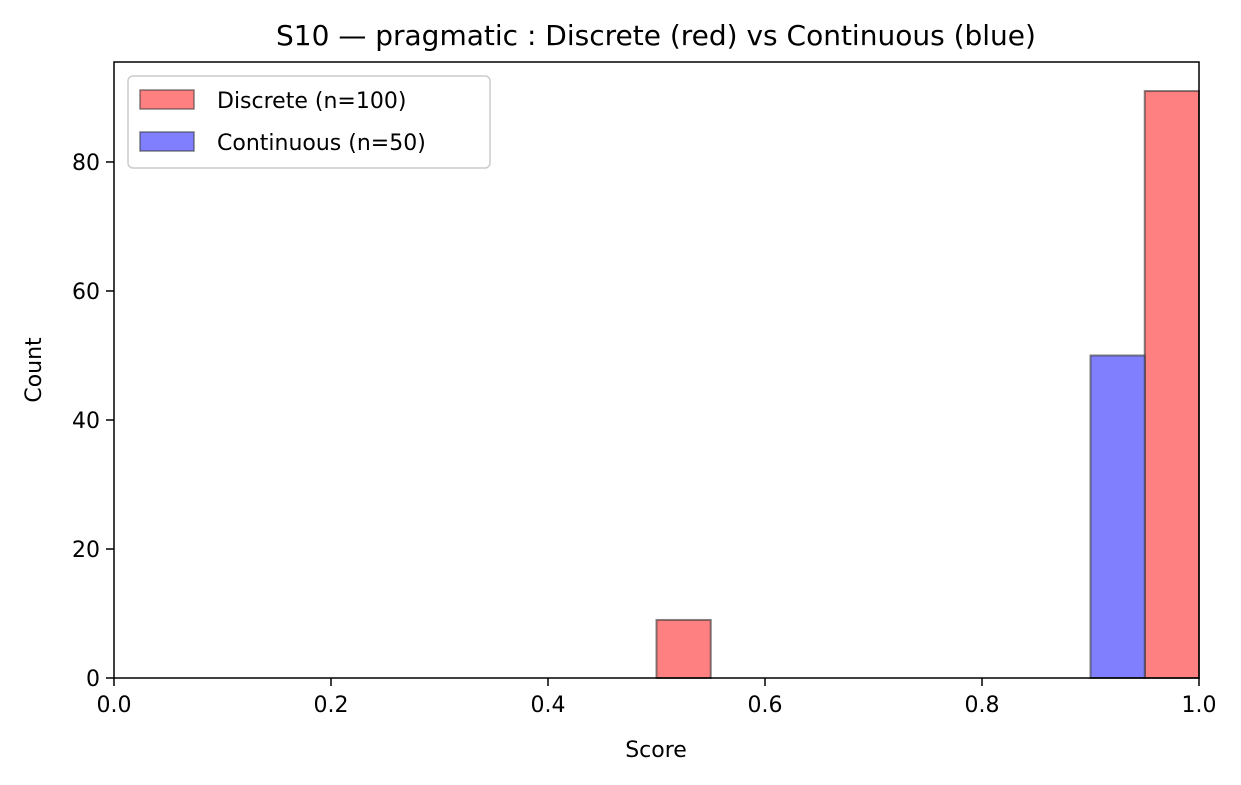 This screenshot has height=785, width=1241. Describe the element at coordinates (656, 750) in the screenshot. I see `x-axis-label: Score` at that location.